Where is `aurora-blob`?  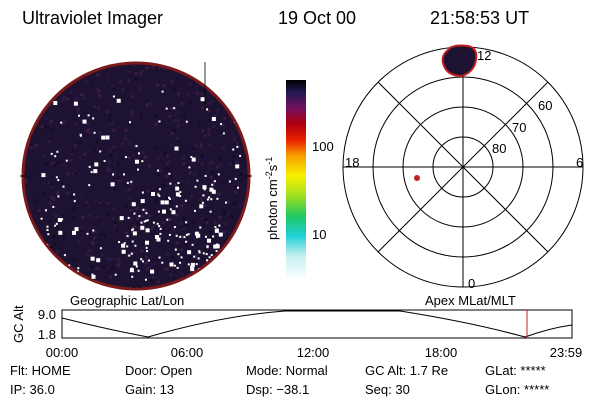 aurora-blob is located at coordinates (459, 61).